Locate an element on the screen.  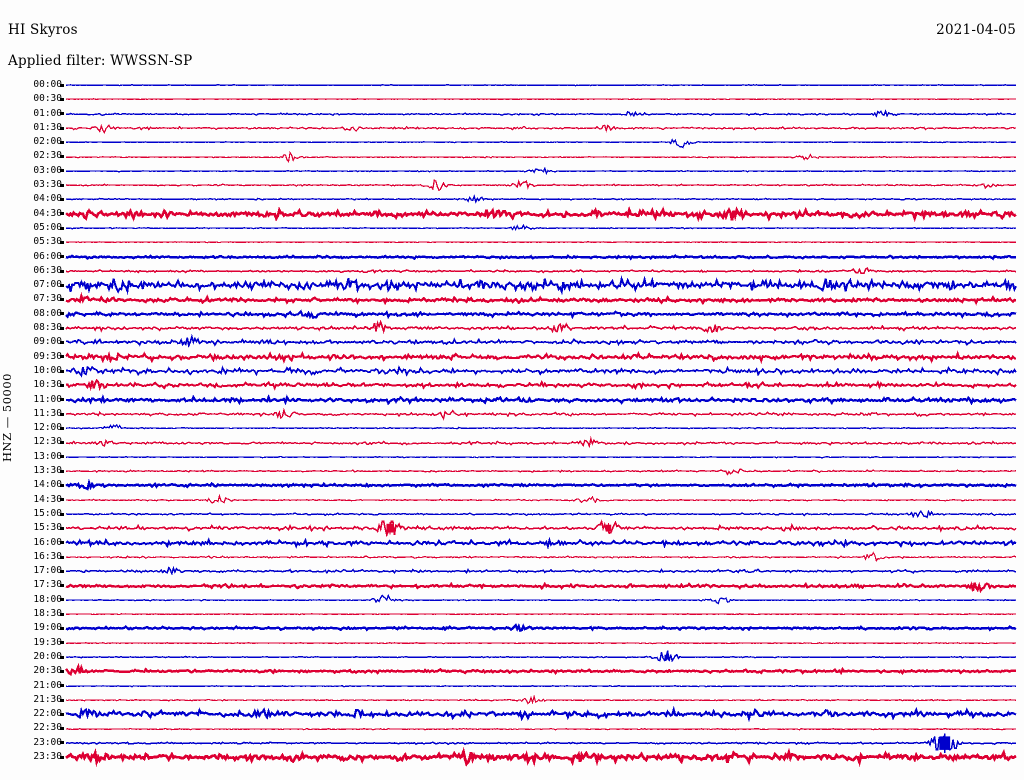
time-tick-label: 19:00 is located at coordinates (47, 628).